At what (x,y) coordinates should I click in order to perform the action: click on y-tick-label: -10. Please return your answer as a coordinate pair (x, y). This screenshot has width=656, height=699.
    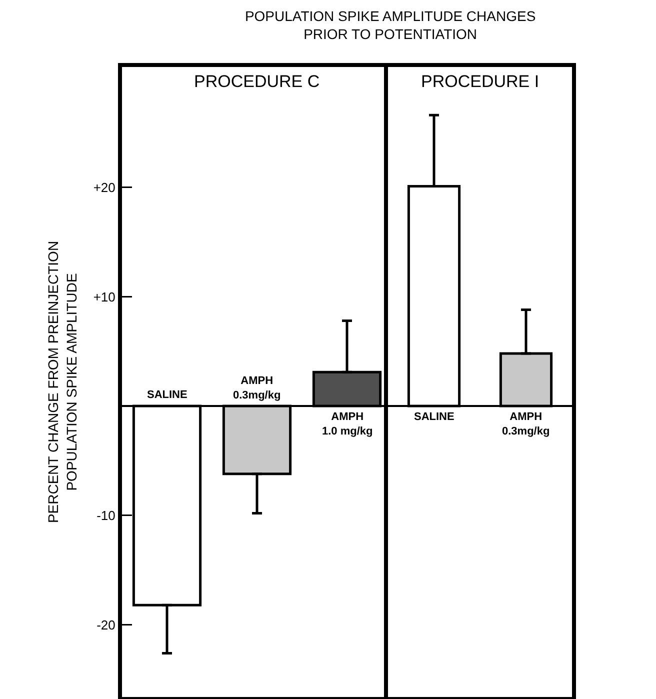
    Looking at the image, I should click on (106, 515).